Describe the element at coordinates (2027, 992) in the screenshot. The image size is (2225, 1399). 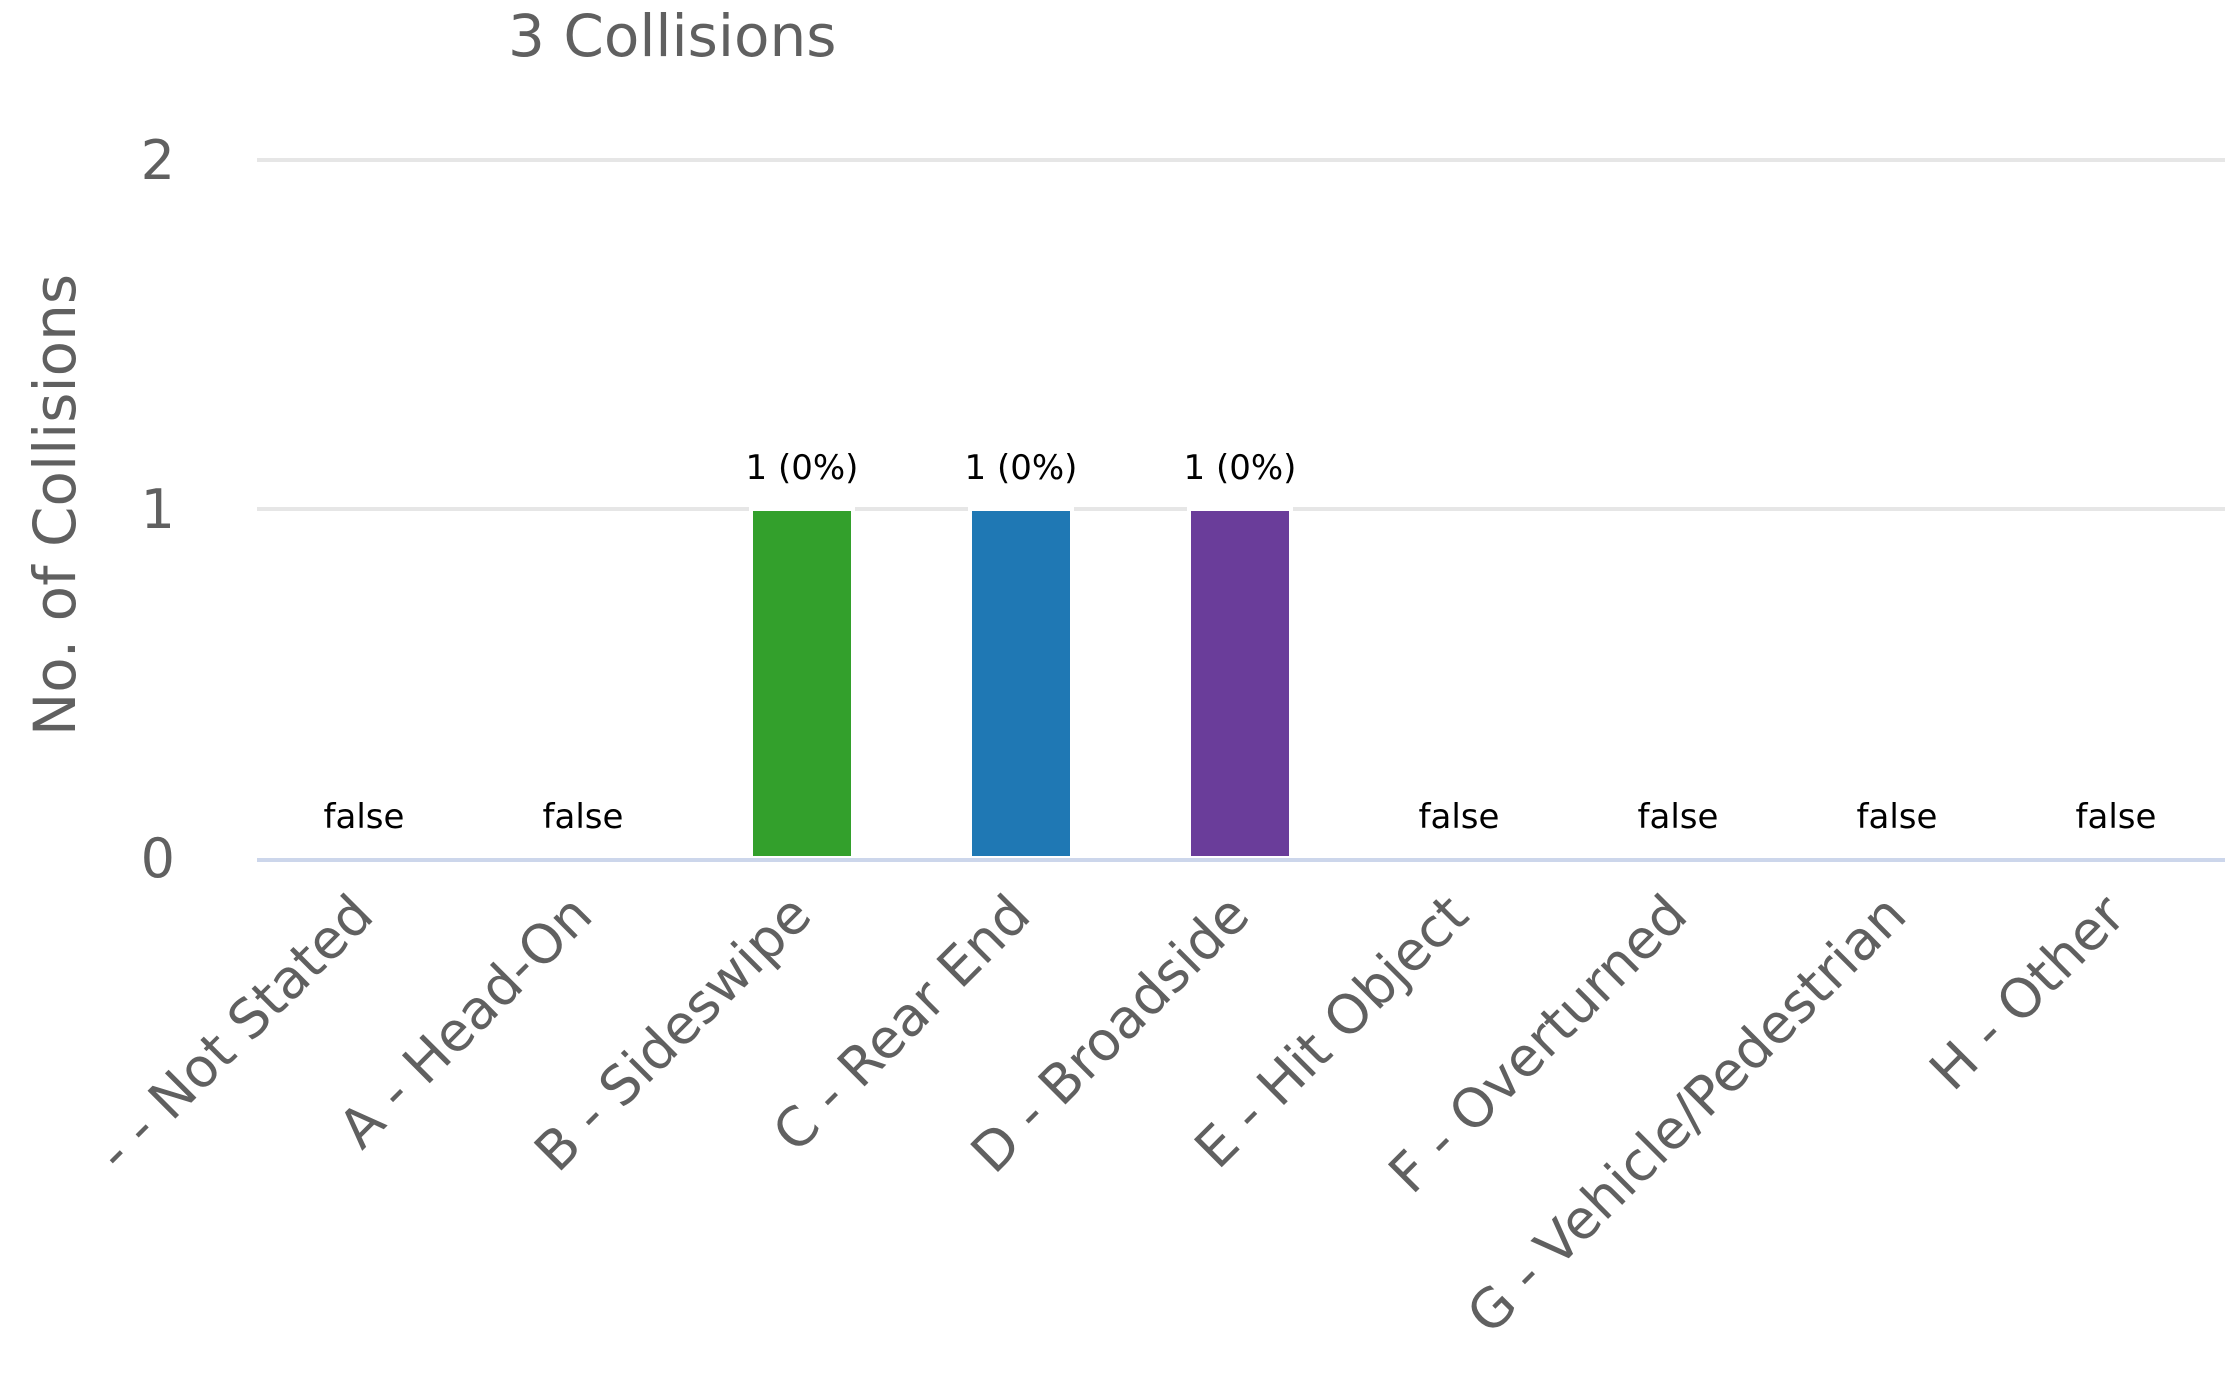
I see `x-tick-label: H - Other` at that location.